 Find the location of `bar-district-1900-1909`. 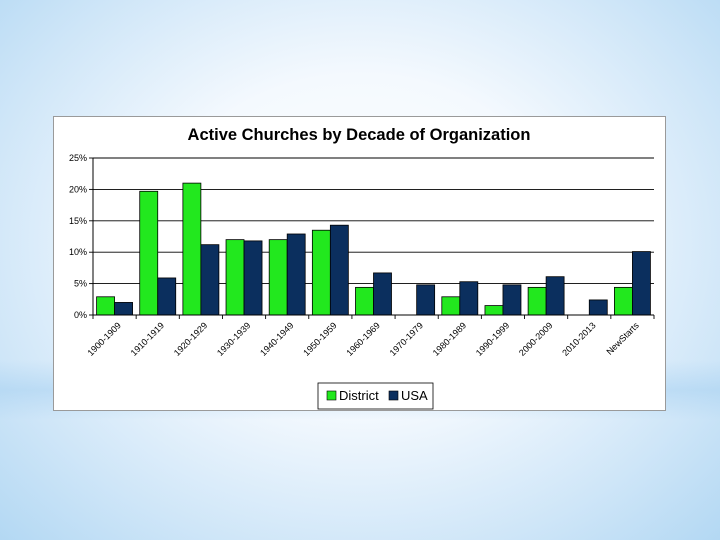

bar-district-1900-1909 is located at coordinates (105, 306).